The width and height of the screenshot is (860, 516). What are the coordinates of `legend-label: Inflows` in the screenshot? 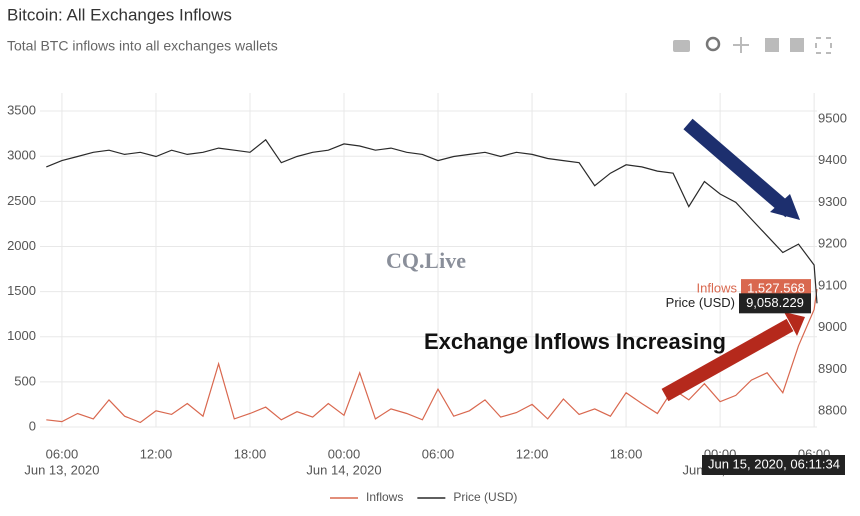 It's located at (384, 497).